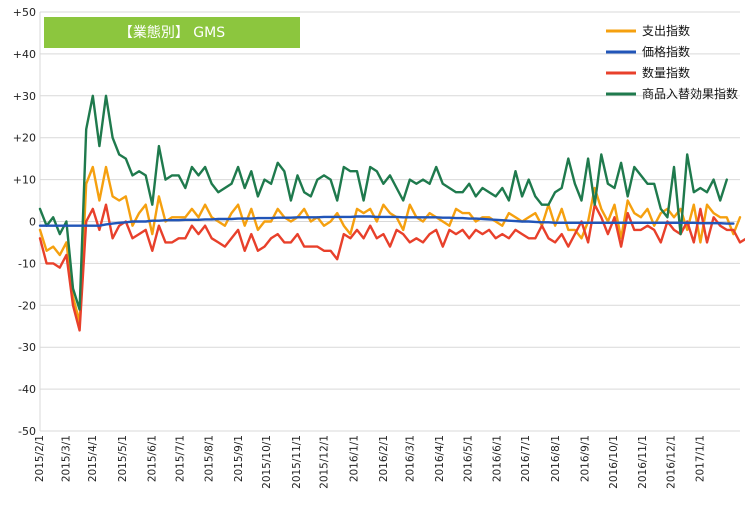 The image size is (745, 510). What do you see at coordinates (556, 458) in the screenshot?
I see `x-tick-label: 2016/8/1` at bounding box center [556, 458].